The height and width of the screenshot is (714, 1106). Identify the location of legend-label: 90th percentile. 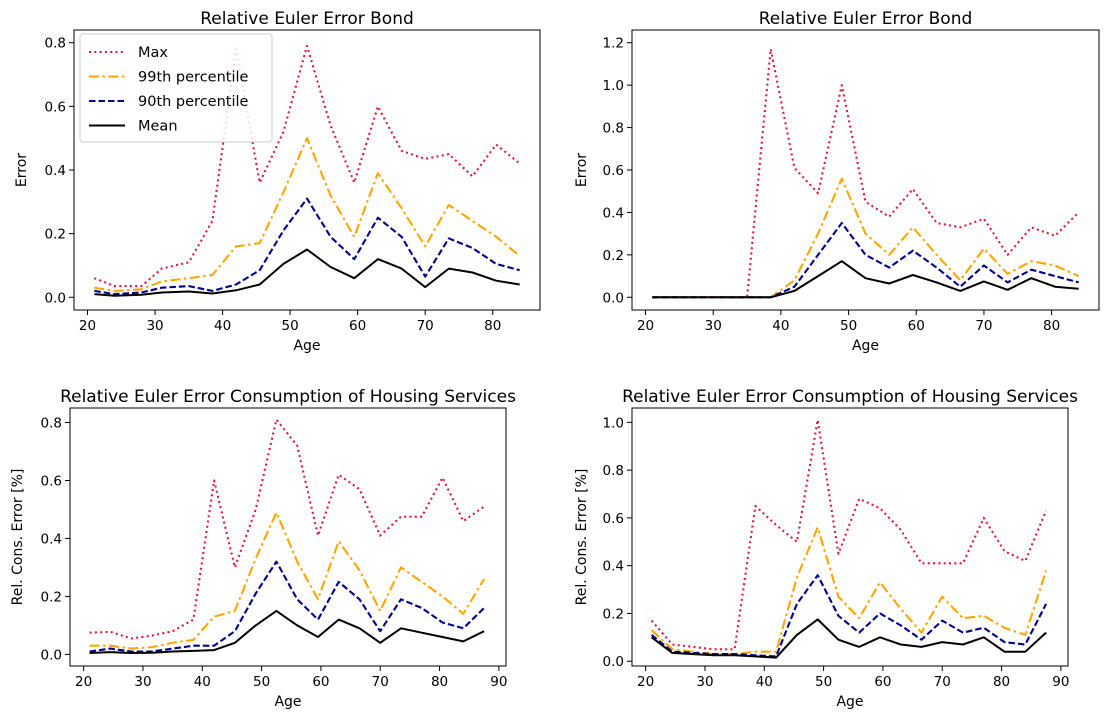
(193, 102).